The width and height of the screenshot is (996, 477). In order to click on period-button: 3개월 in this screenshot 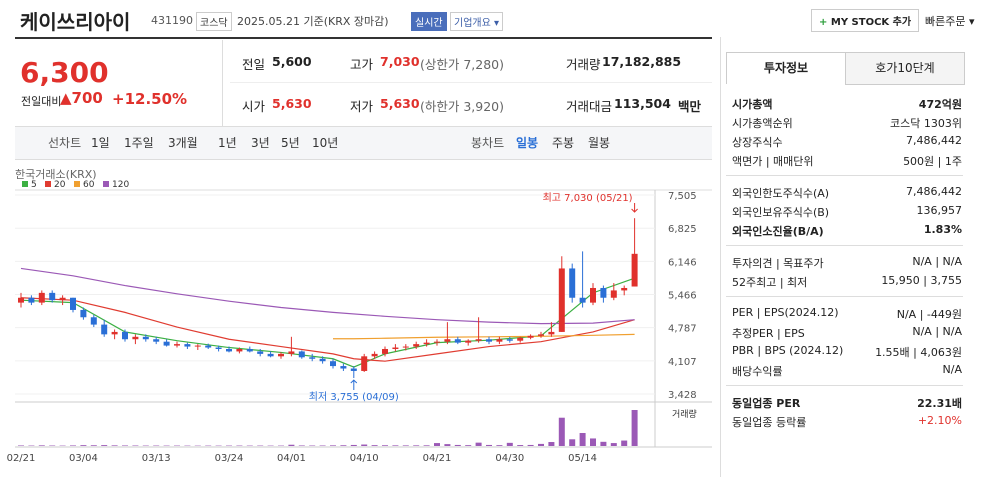, I will do `click(183, 143)`.